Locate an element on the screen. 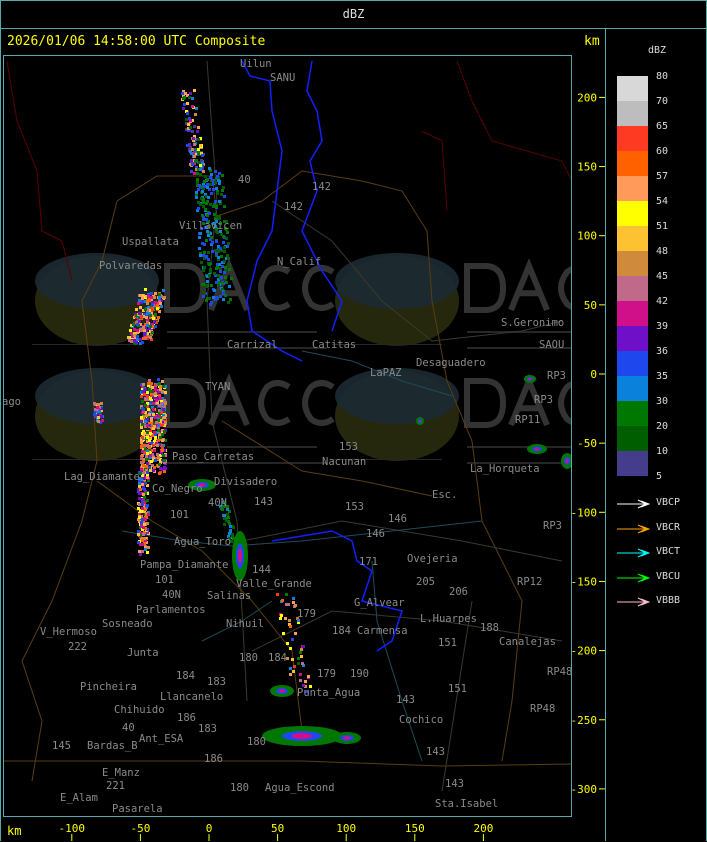 The height and width of the screenshot is (842, 707). place-label: 206 is located at coordinates (458, 592).